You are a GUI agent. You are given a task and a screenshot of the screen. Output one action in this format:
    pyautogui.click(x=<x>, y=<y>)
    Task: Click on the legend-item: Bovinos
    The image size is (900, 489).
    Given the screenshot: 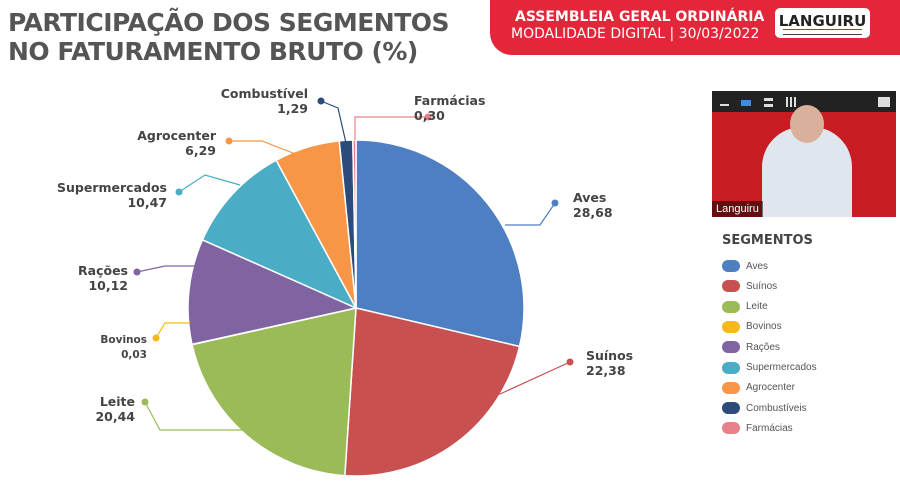 What is the action you would take?
    pyautogui.click(x=752, y=327)
    